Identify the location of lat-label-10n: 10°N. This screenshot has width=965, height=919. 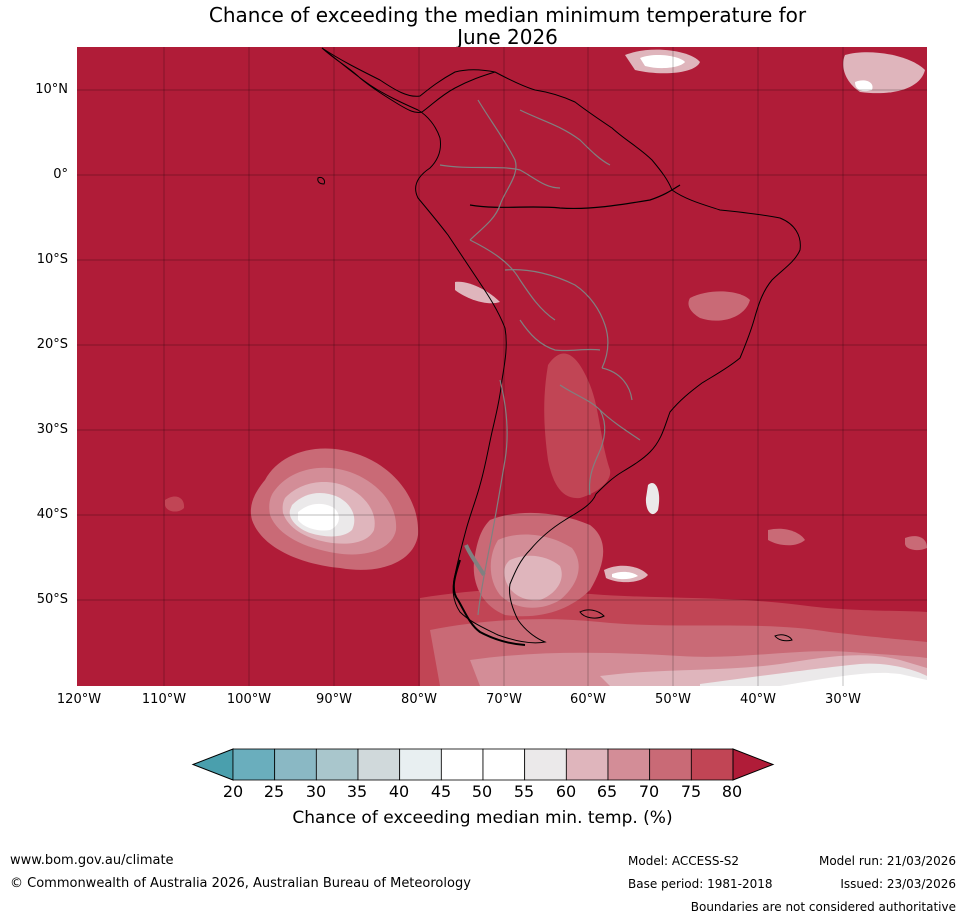
(51, 89).